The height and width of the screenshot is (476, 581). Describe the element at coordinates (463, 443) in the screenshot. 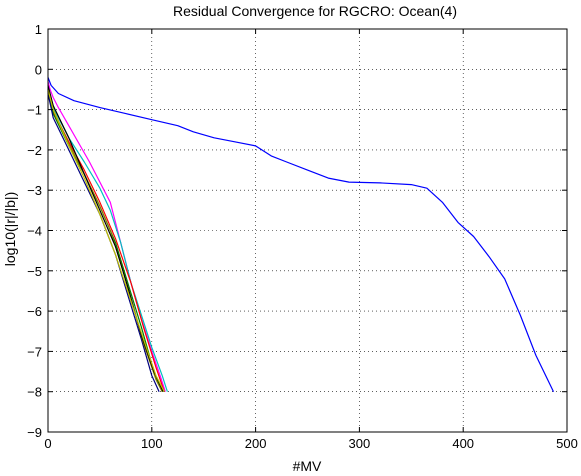

I see `x-tick-label: 400` at that location.